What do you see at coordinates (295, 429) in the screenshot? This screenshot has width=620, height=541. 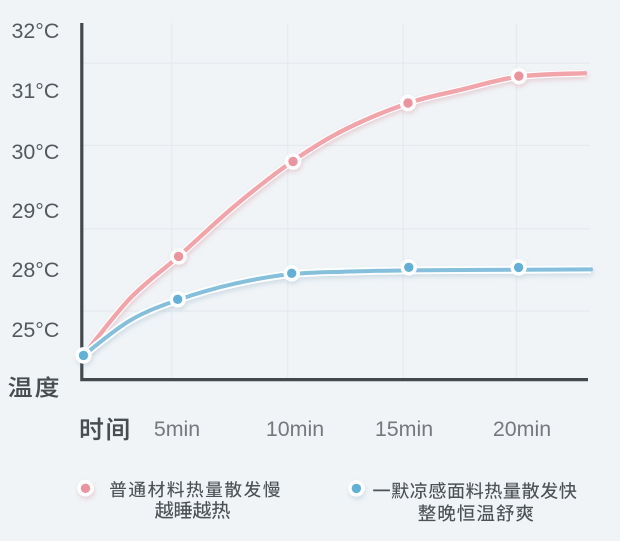 I see `svg-text: 10min` at bounding box center [295, 429].